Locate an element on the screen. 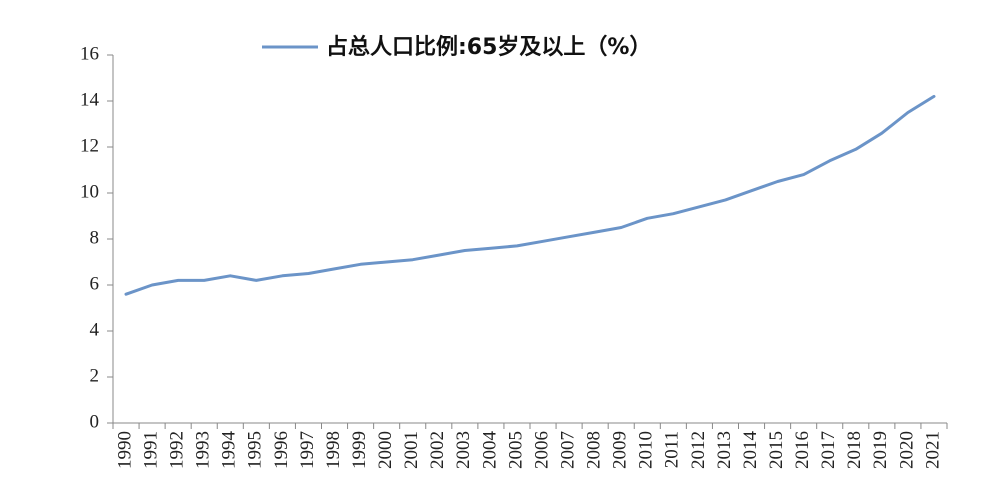 Image resolution: width=990 pixels, height=502 pixels. x-tick-label: 2011 is located at coordinates (672, 449).